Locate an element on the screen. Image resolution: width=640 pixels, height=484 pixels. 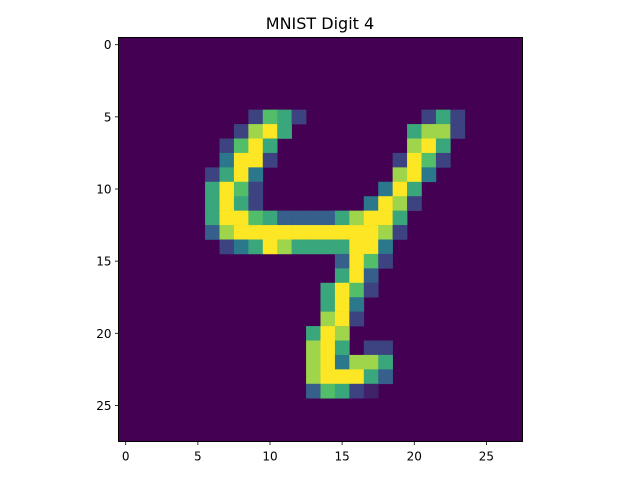
x-tick-label: 10 is located at coordinates (269, 457).